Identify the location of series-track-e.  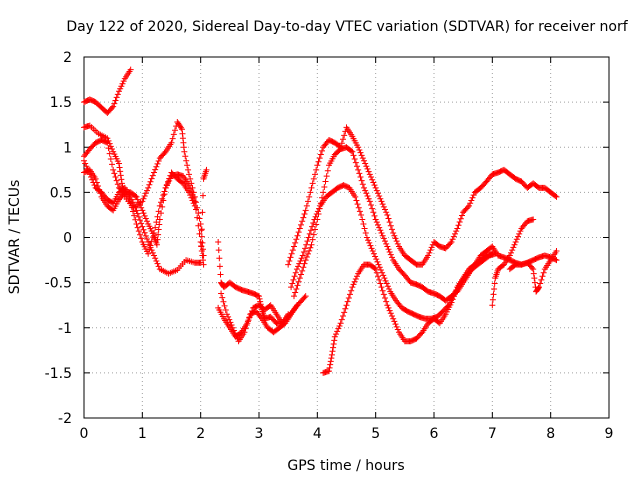
(139, 211).